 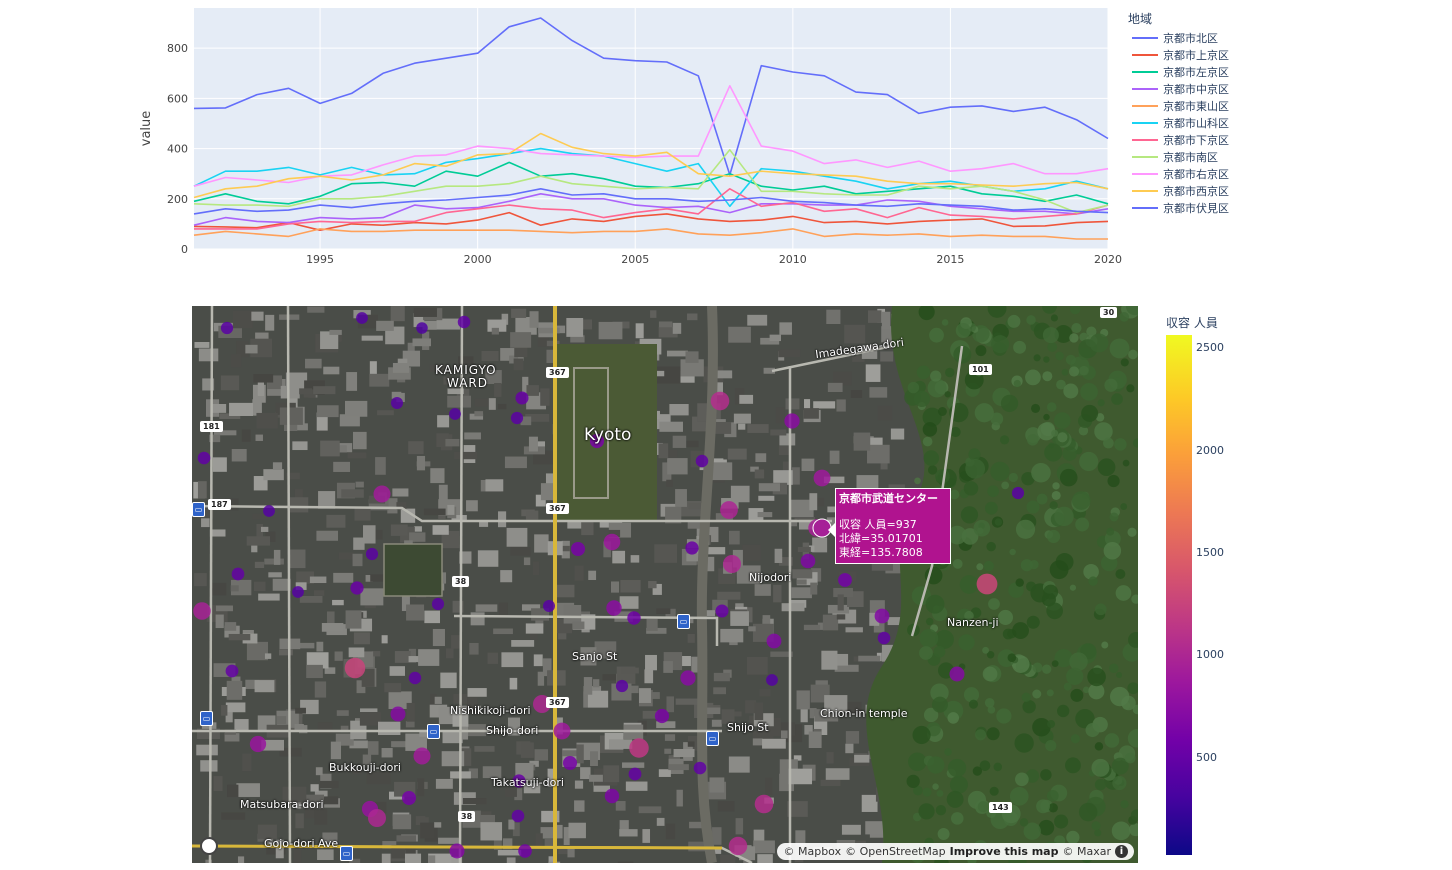 I want to click on attribution-maxar-link: © Maxar, so click(x=1086, y=851).